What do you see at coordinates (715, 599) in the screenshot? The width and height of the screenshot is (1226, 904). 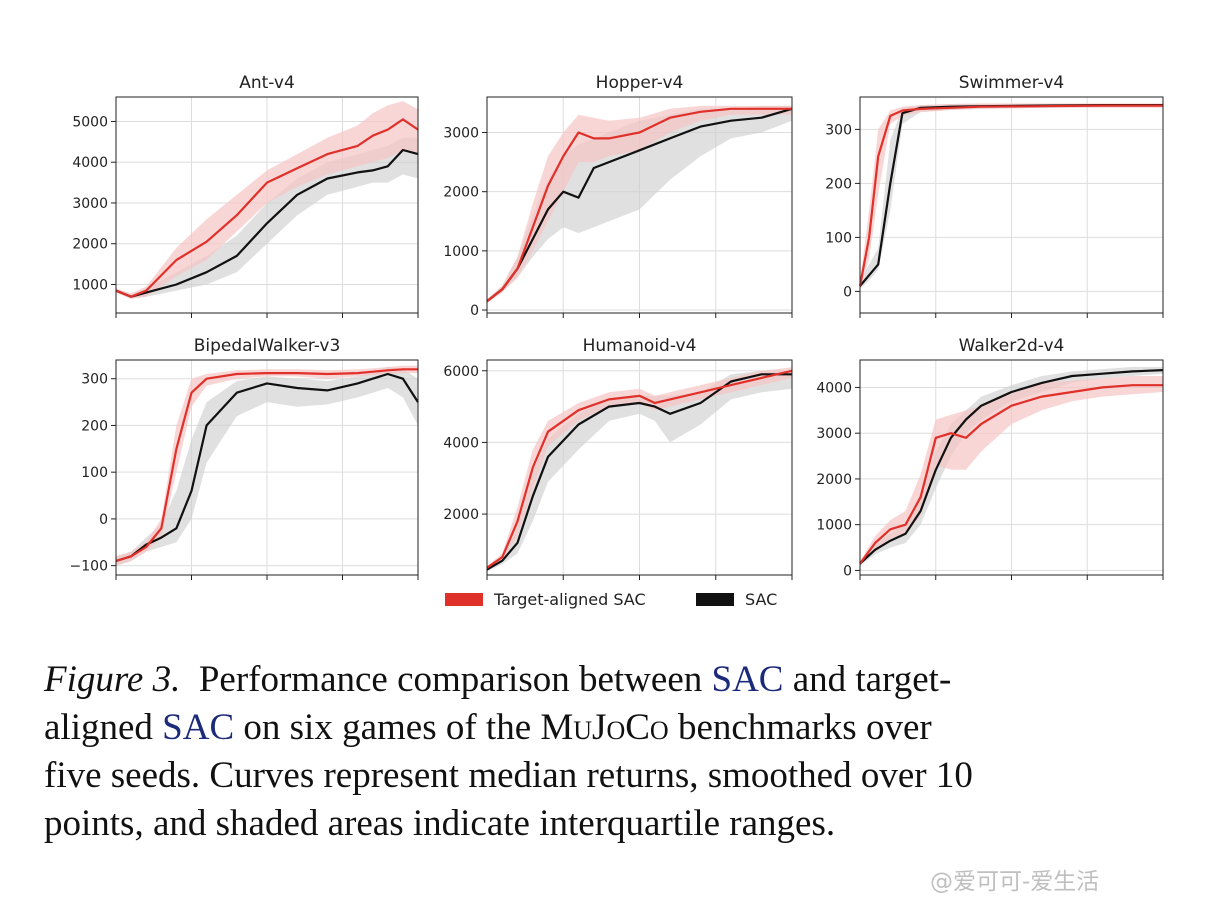 I see `legend-swatch-sac` at bounding box center [715, 599].